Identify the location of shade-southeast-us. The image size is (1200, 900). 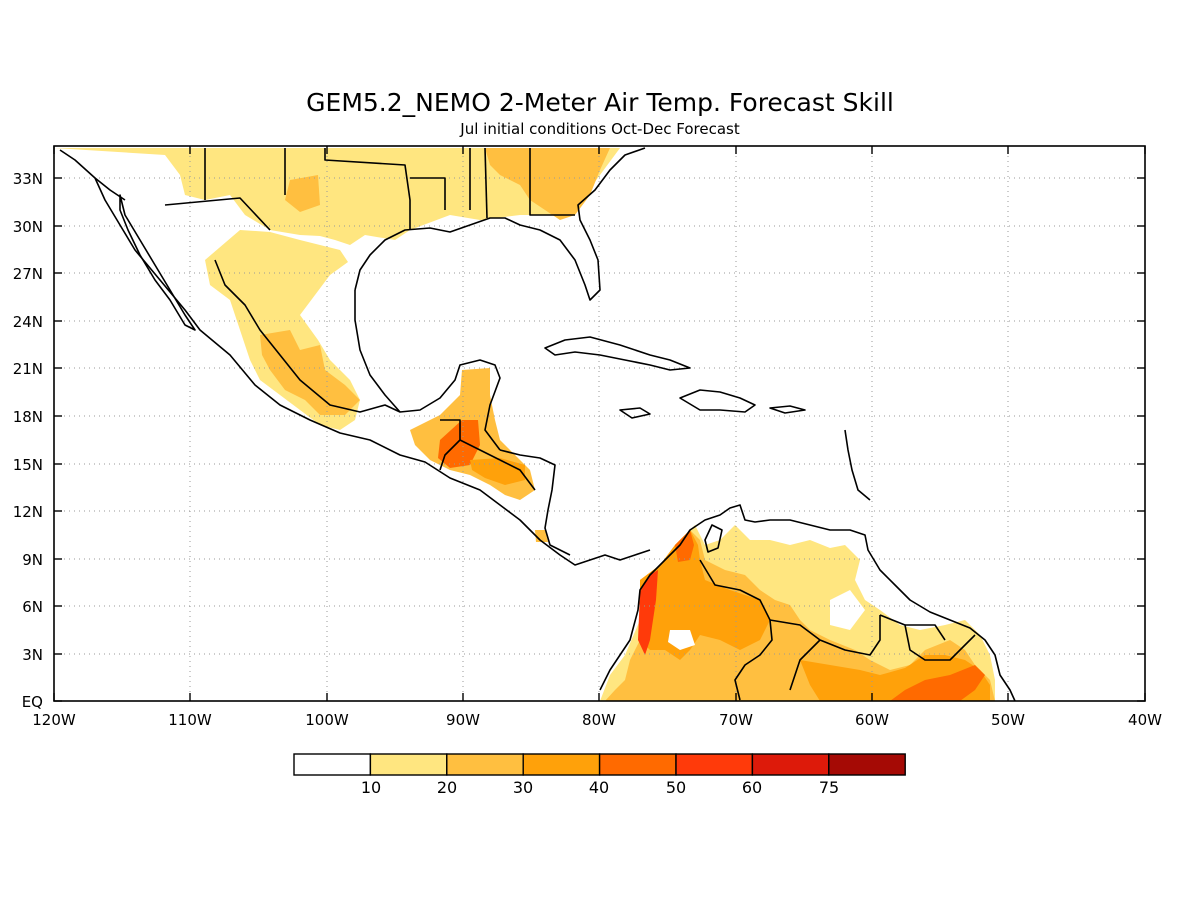
(547, 184).